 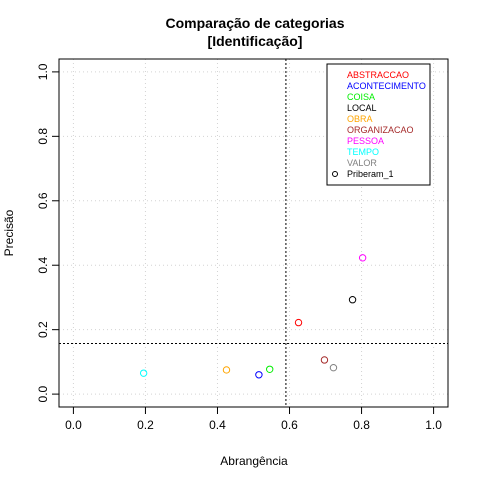 I want to click on data-point-obra, so click(x=226, y=370).